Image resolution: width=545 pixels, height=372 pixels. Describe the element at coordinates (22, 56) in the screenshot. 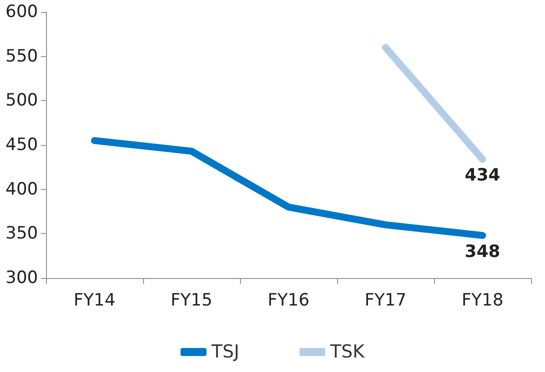

I see `y-tick-label: 550` at that location.